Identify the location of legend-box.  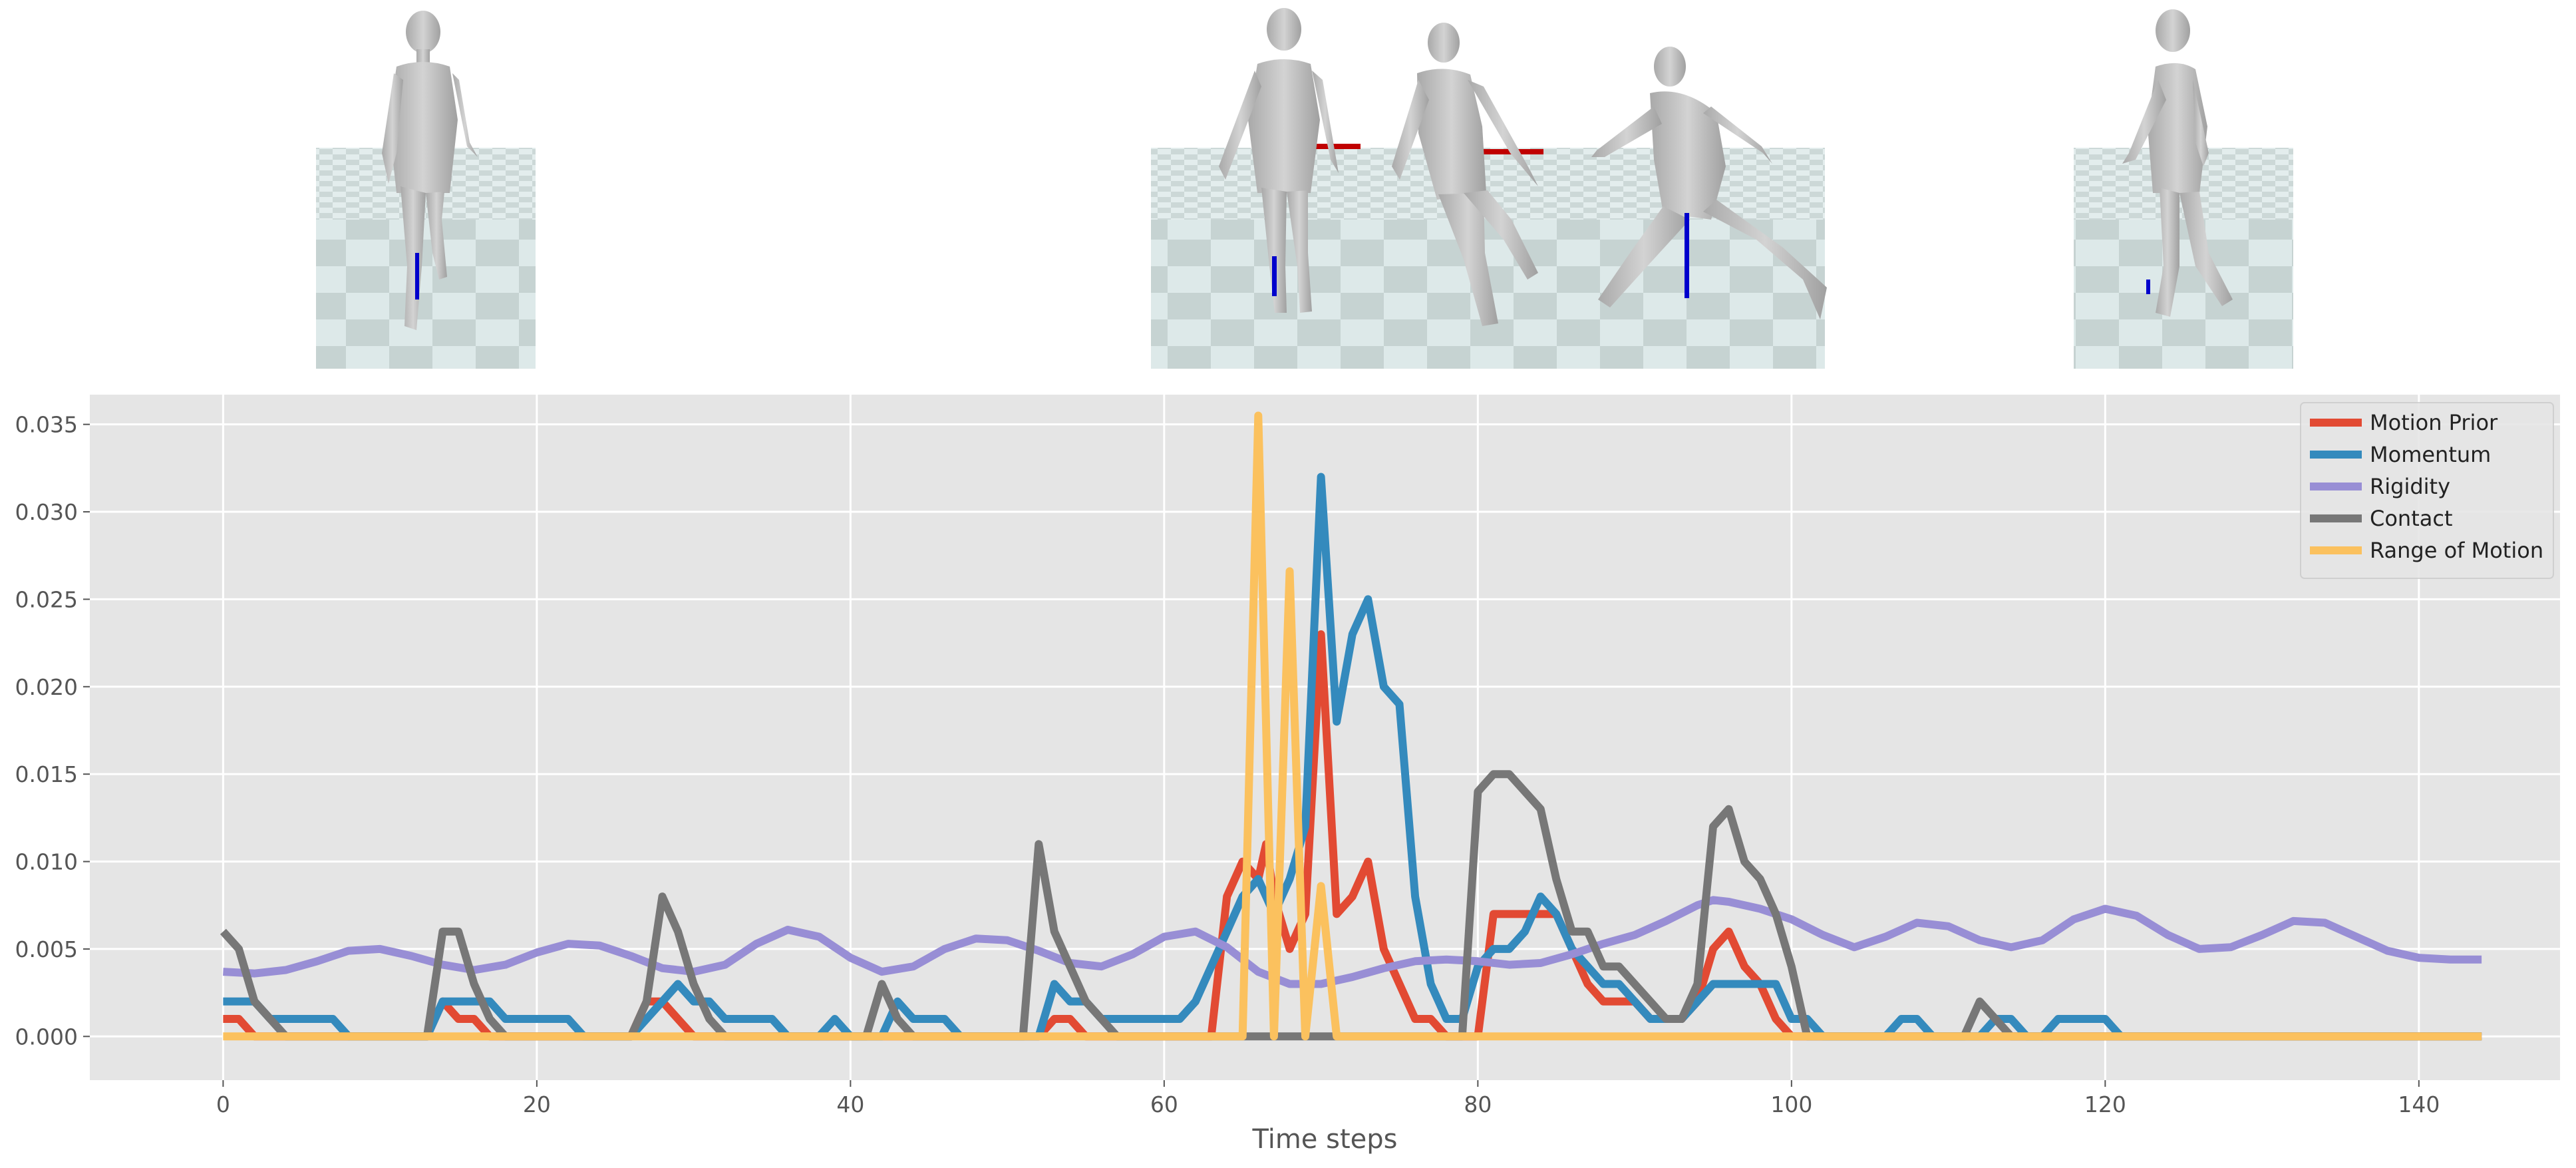
(2427, 490).